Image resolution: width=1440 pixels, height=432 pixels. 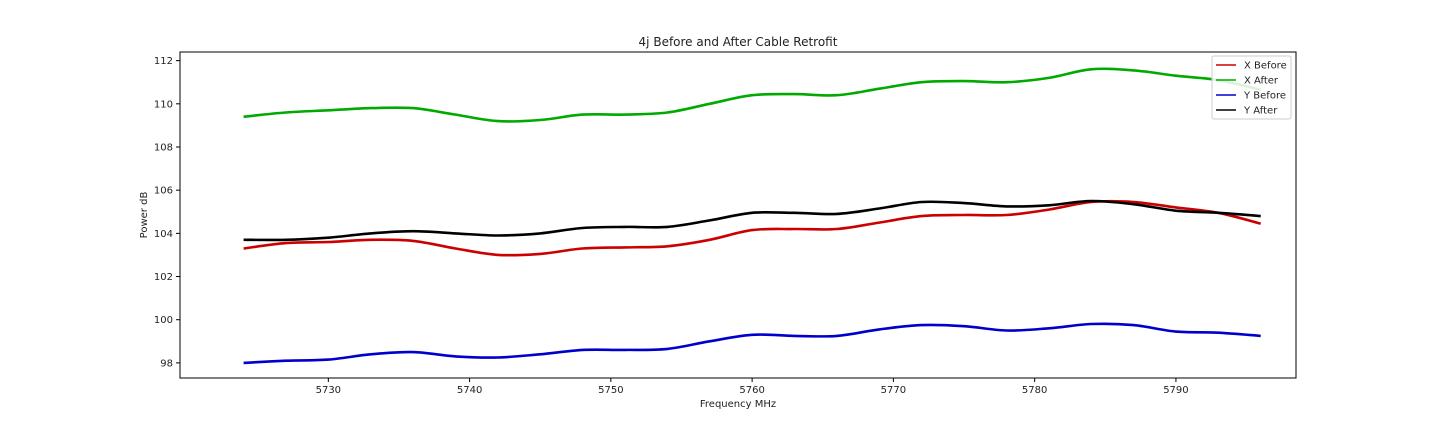 I want to click on series-line-x-before, so click(x=752, y=228).